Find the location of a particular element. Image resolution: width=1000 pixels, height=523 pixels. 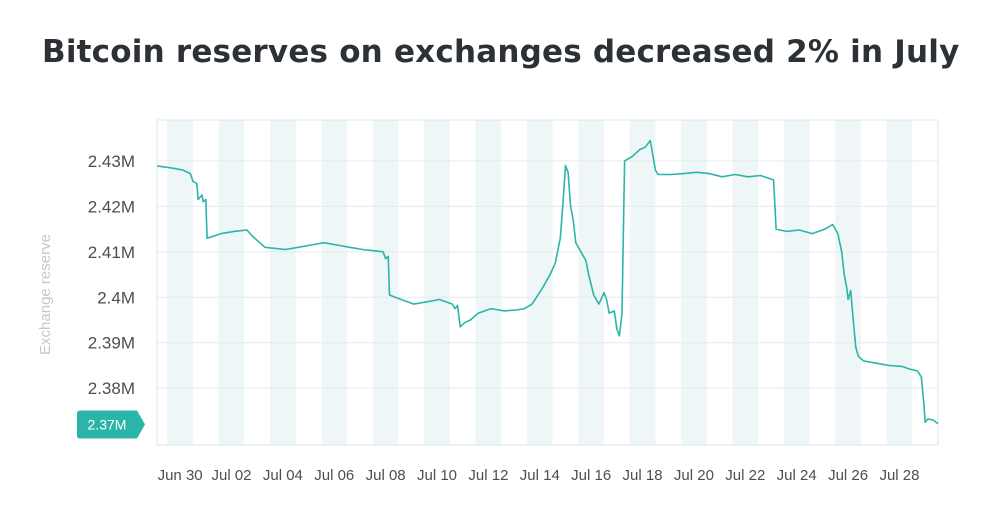

x-tick-label: Jul 18 is located at coordinates (643, 475).